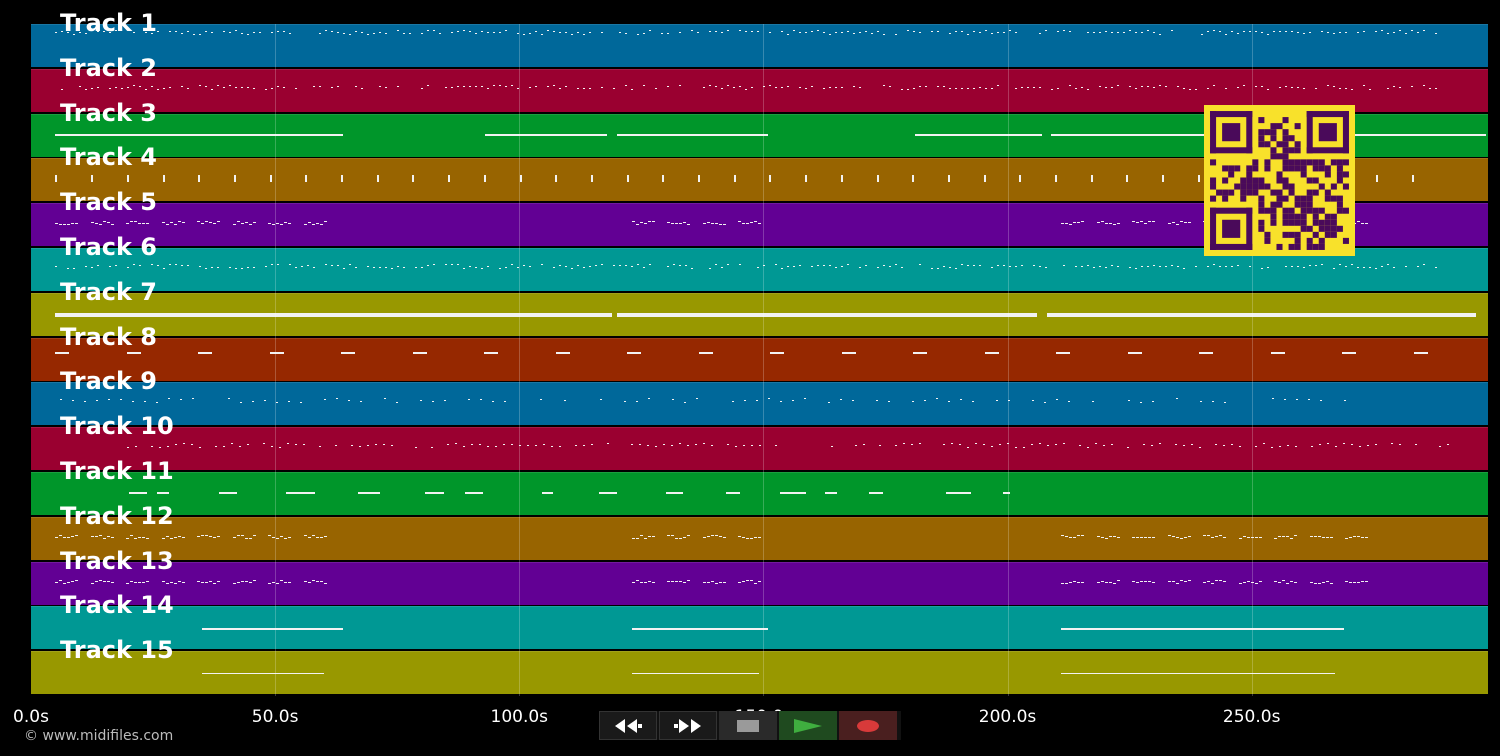  Describe the element at coordinates (759, 442) in the screenshot. I see `track-lane-10: Track 10` at that location.